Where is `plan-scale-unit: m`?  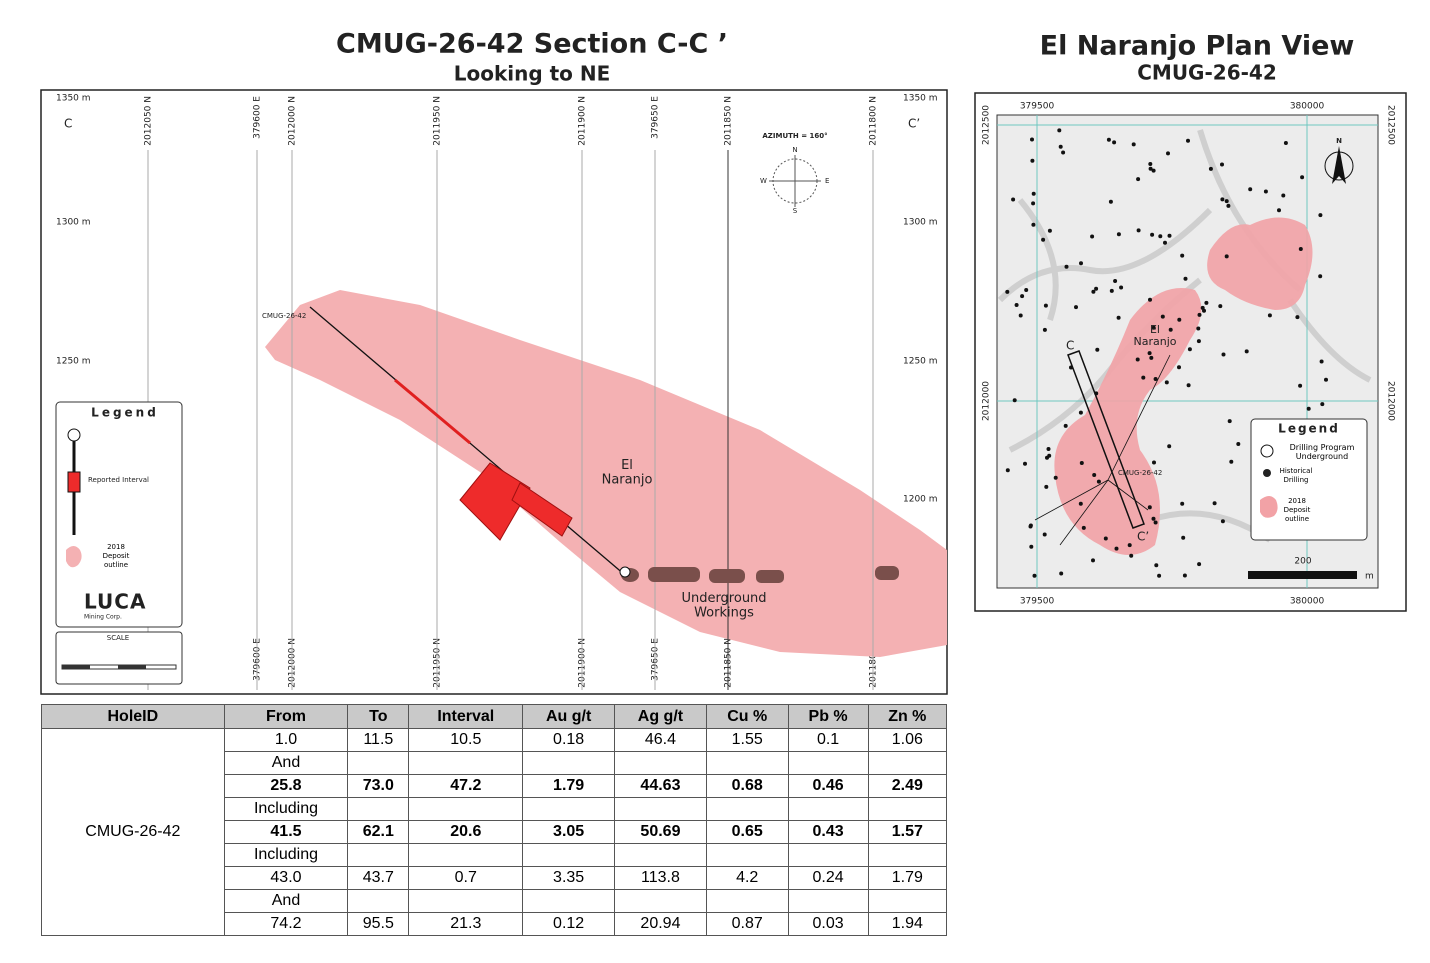 plan-scale-unit: m is located at coordinates (1369, 577).